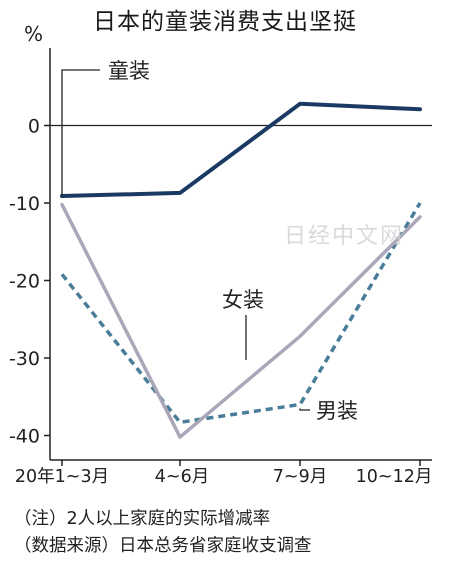  What do you see at coordinates (243, 300) in the screenshot?
I see `series-label: 女装` at bounding box center [243, 300].